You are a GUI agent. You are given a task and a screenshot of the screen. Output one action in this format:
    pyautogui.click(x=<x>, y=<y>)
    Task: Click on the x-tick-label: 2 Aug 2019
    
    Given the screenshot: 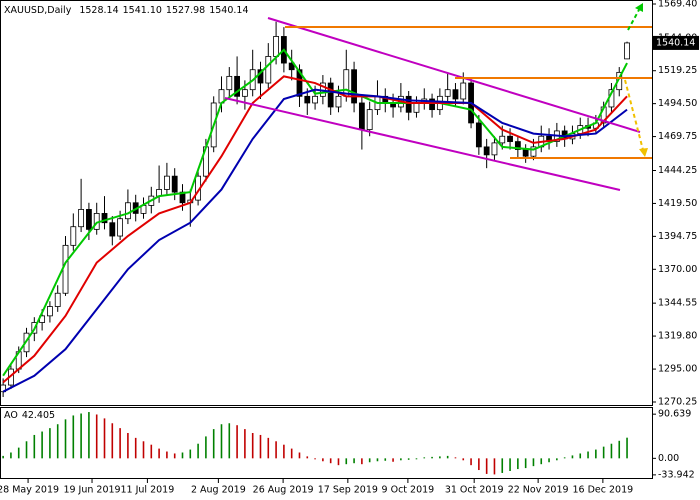 What is the action you would take?
    pyautogui.click(x=218, y=490)
    